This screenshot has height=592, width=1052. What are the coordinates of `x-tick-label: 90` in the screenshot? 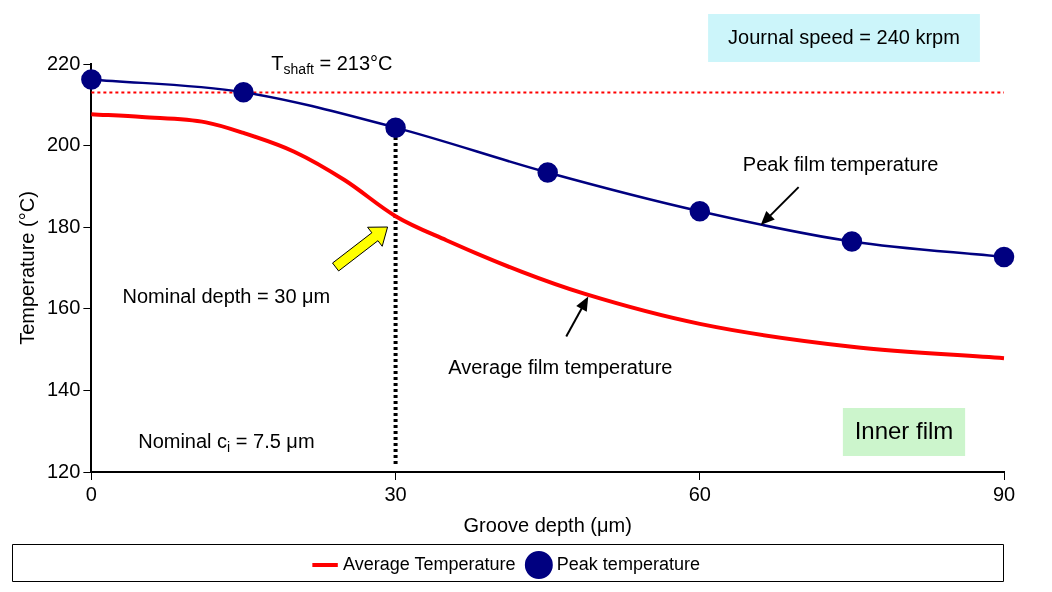 It's located at (1004, 493).